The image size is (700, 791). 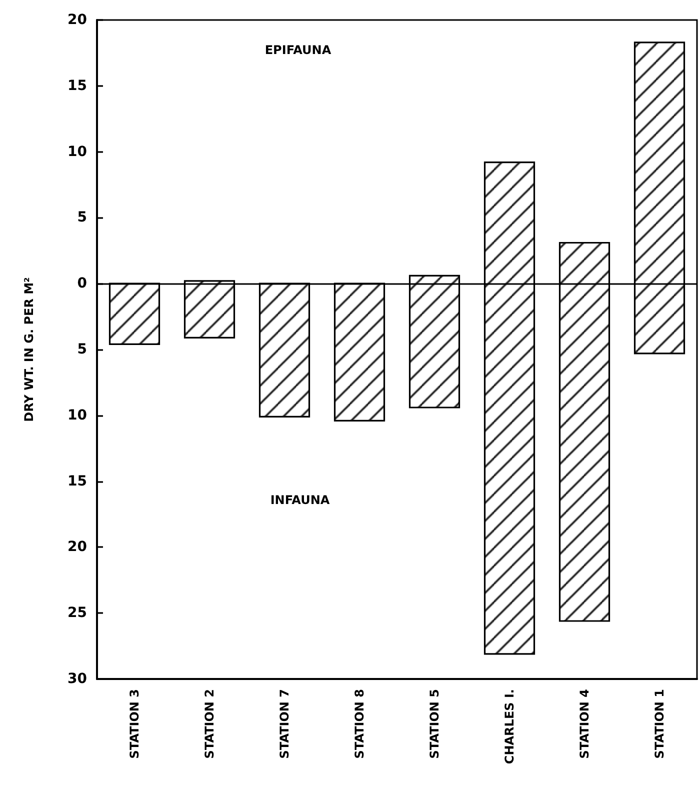 I want to click on y-tick-label: 0, so click(x=82, y=284).